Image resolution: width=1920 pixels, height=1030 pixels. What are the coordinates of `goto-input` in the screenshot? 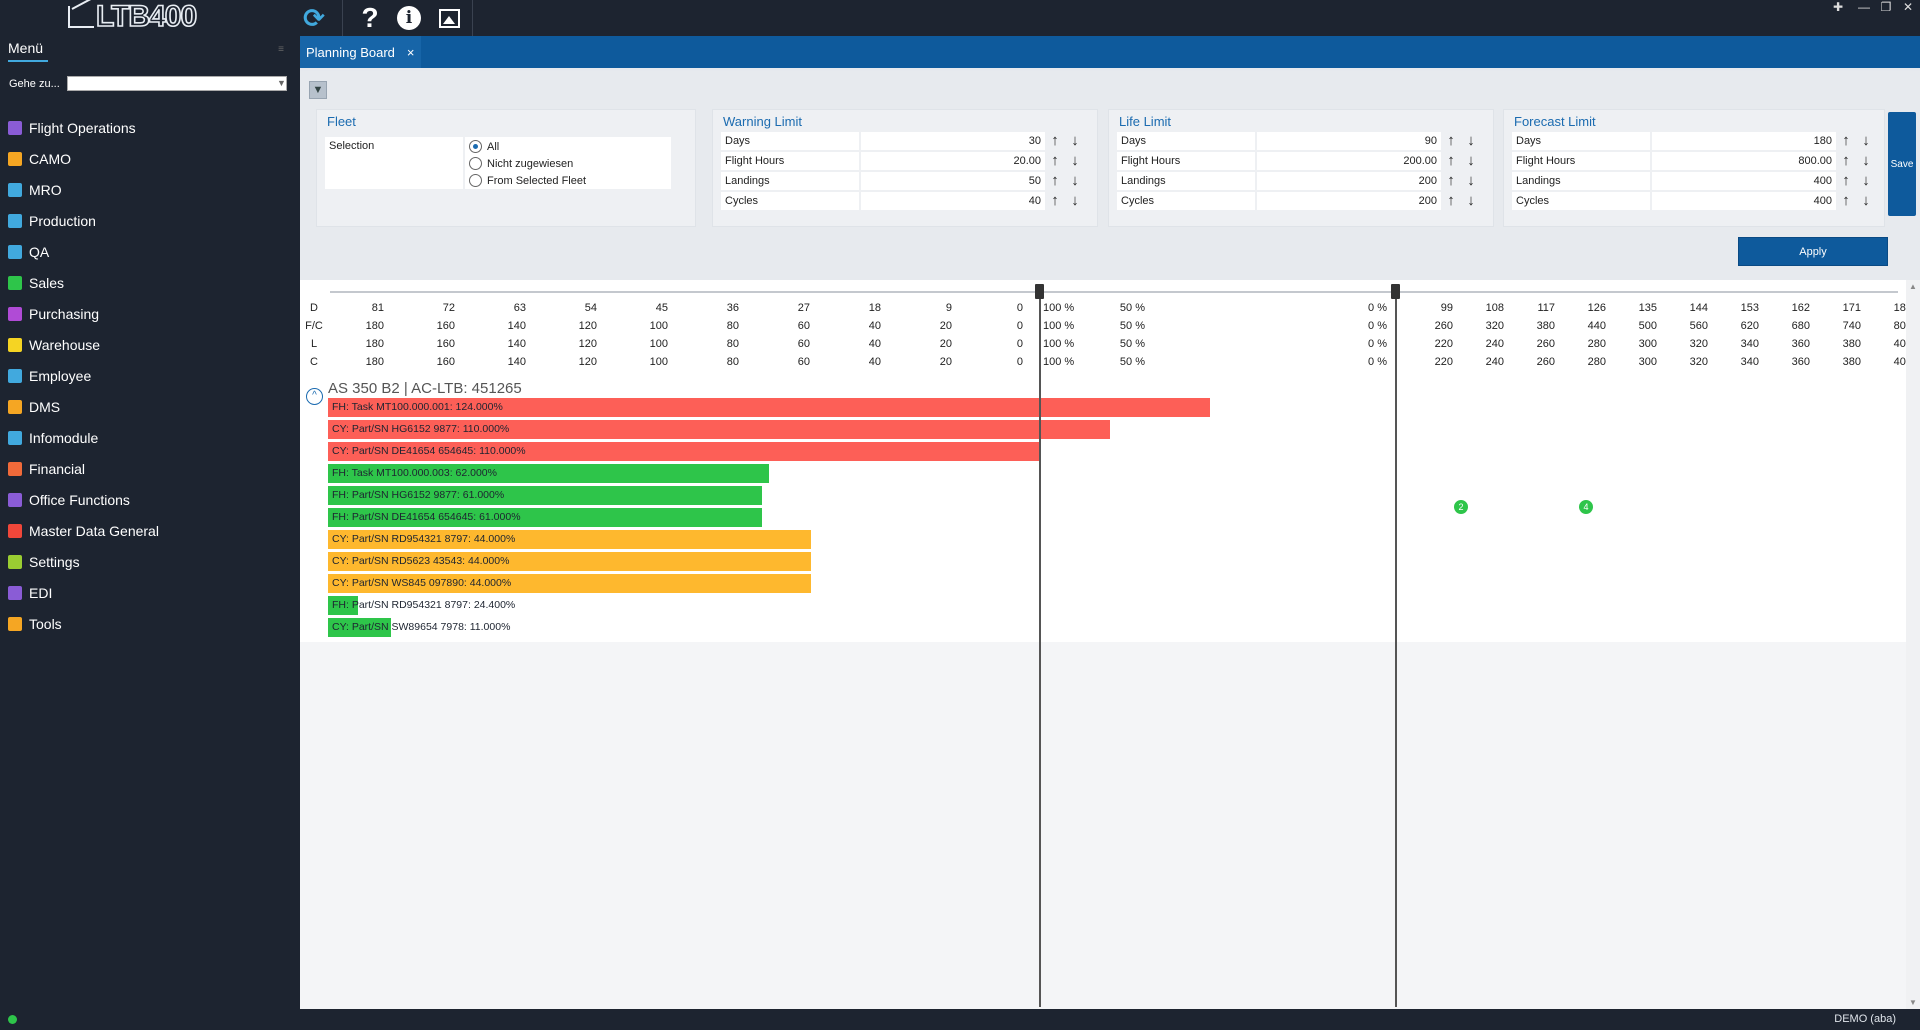 It's located at (177, 83).